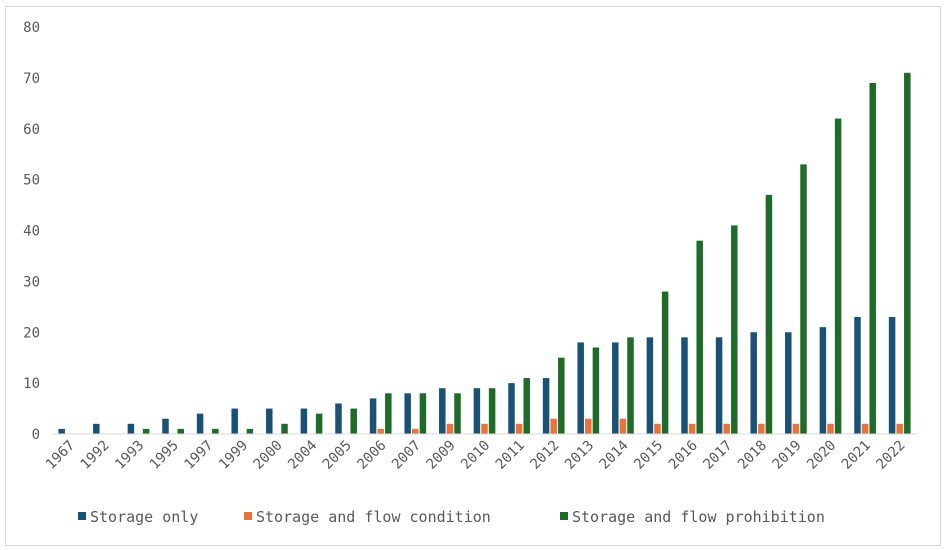 Image resolution: width=947 pixels, height=550 pixels. I want to click on x-tick-label: 1993, so click(129, 455).